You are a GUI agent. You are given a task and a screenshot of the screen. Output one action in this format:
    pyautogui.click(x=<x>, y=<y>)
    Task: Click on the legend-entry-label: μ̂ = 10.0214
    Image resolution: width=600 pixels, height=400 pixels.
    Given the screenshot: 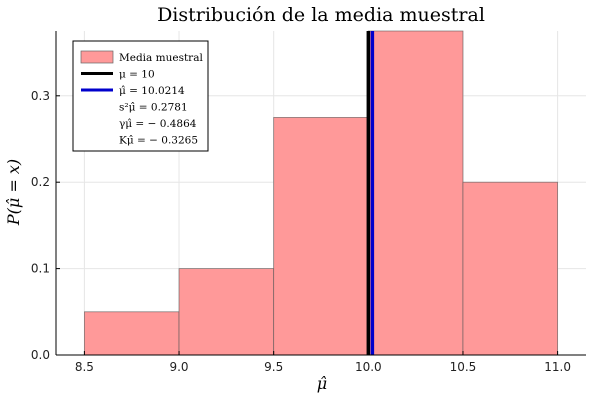 What is the action you would take?
    pyautogui.click(x=152, y=91)
    